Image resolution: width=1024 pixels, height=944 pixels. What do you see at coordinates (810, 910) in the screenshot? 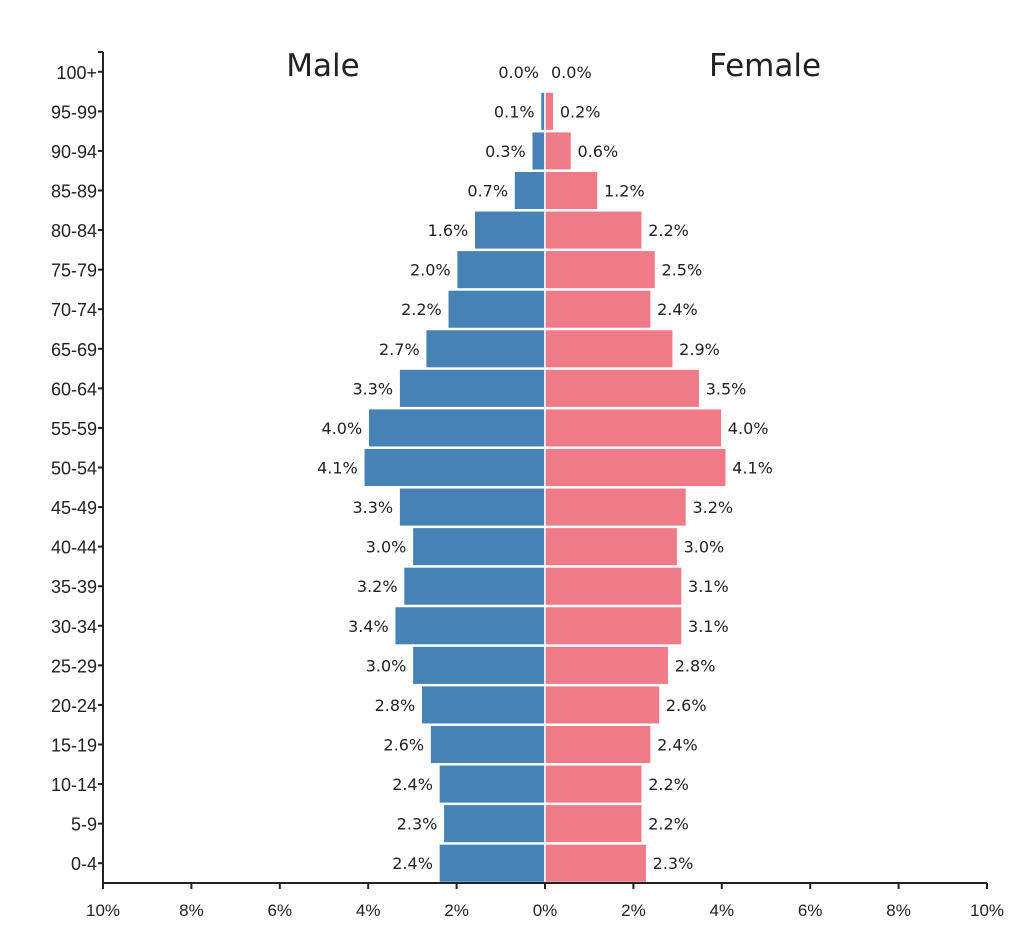
I see `x-tick-label-8: 6%` at bounding box center [810, 910].